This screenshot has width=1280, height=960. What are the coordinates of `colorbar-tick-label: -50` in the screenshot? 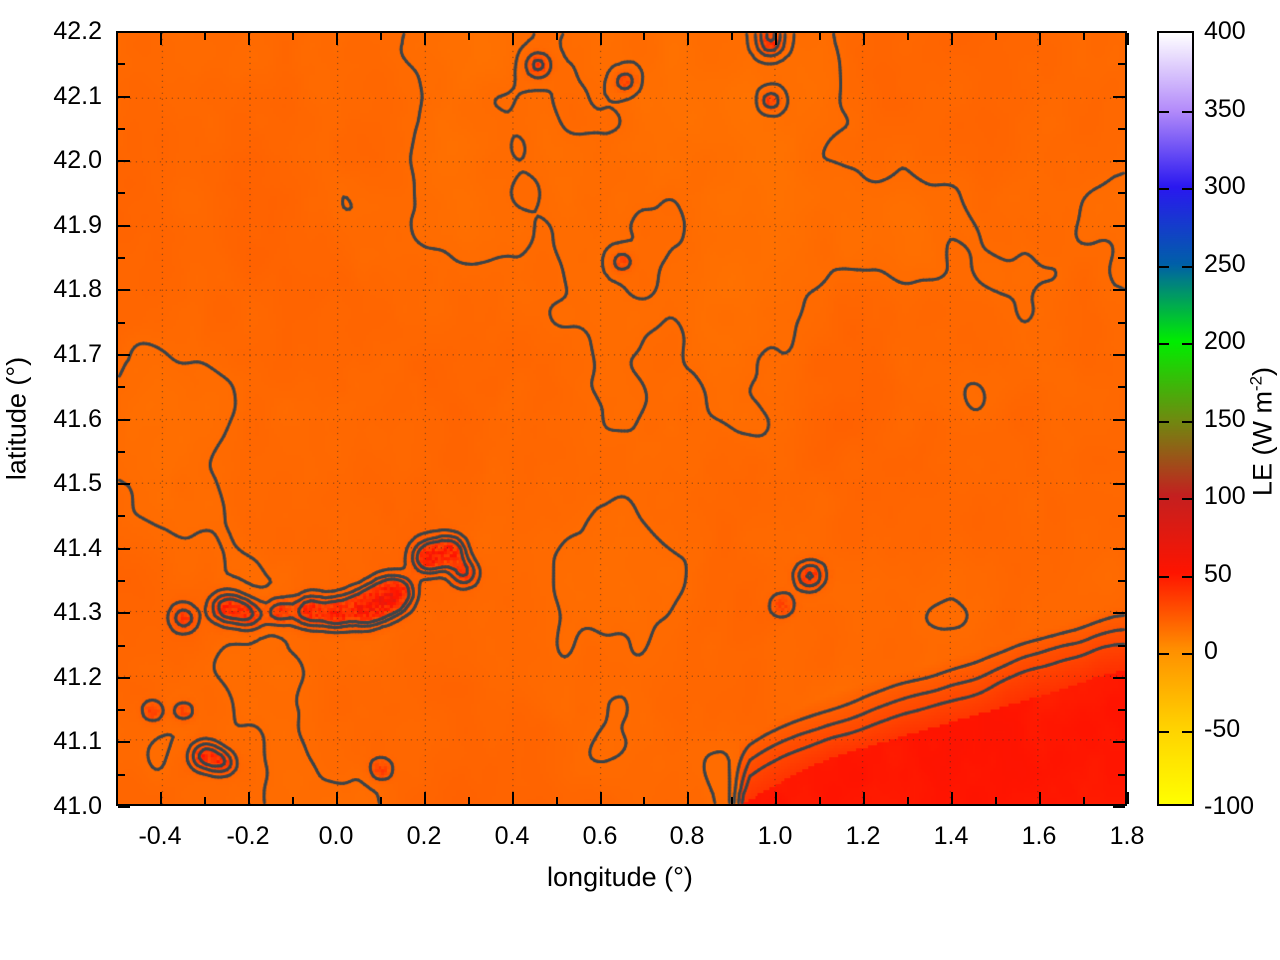 It's located at (1222, 729).